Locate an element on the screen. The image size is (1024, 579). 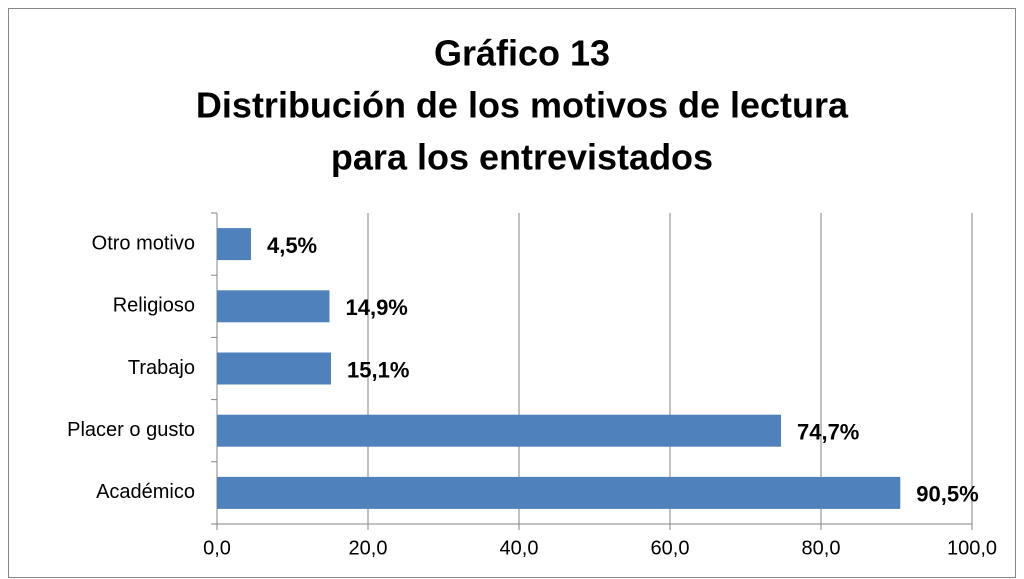
y-tick-label: Religioso is located at coordinates (154, 306).